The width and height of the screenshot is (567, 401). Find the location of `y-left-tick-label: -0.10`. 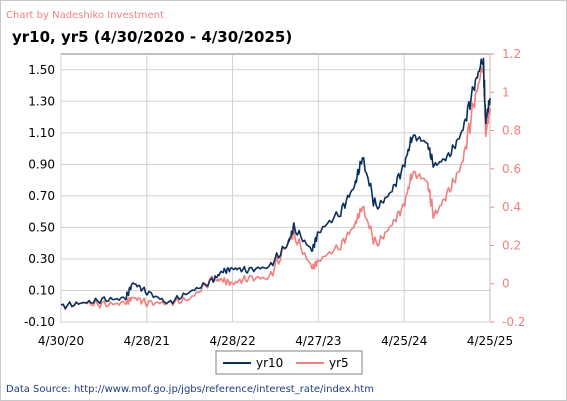

y-left-tick-label: -0.10 is located at coordinates (39, 322).